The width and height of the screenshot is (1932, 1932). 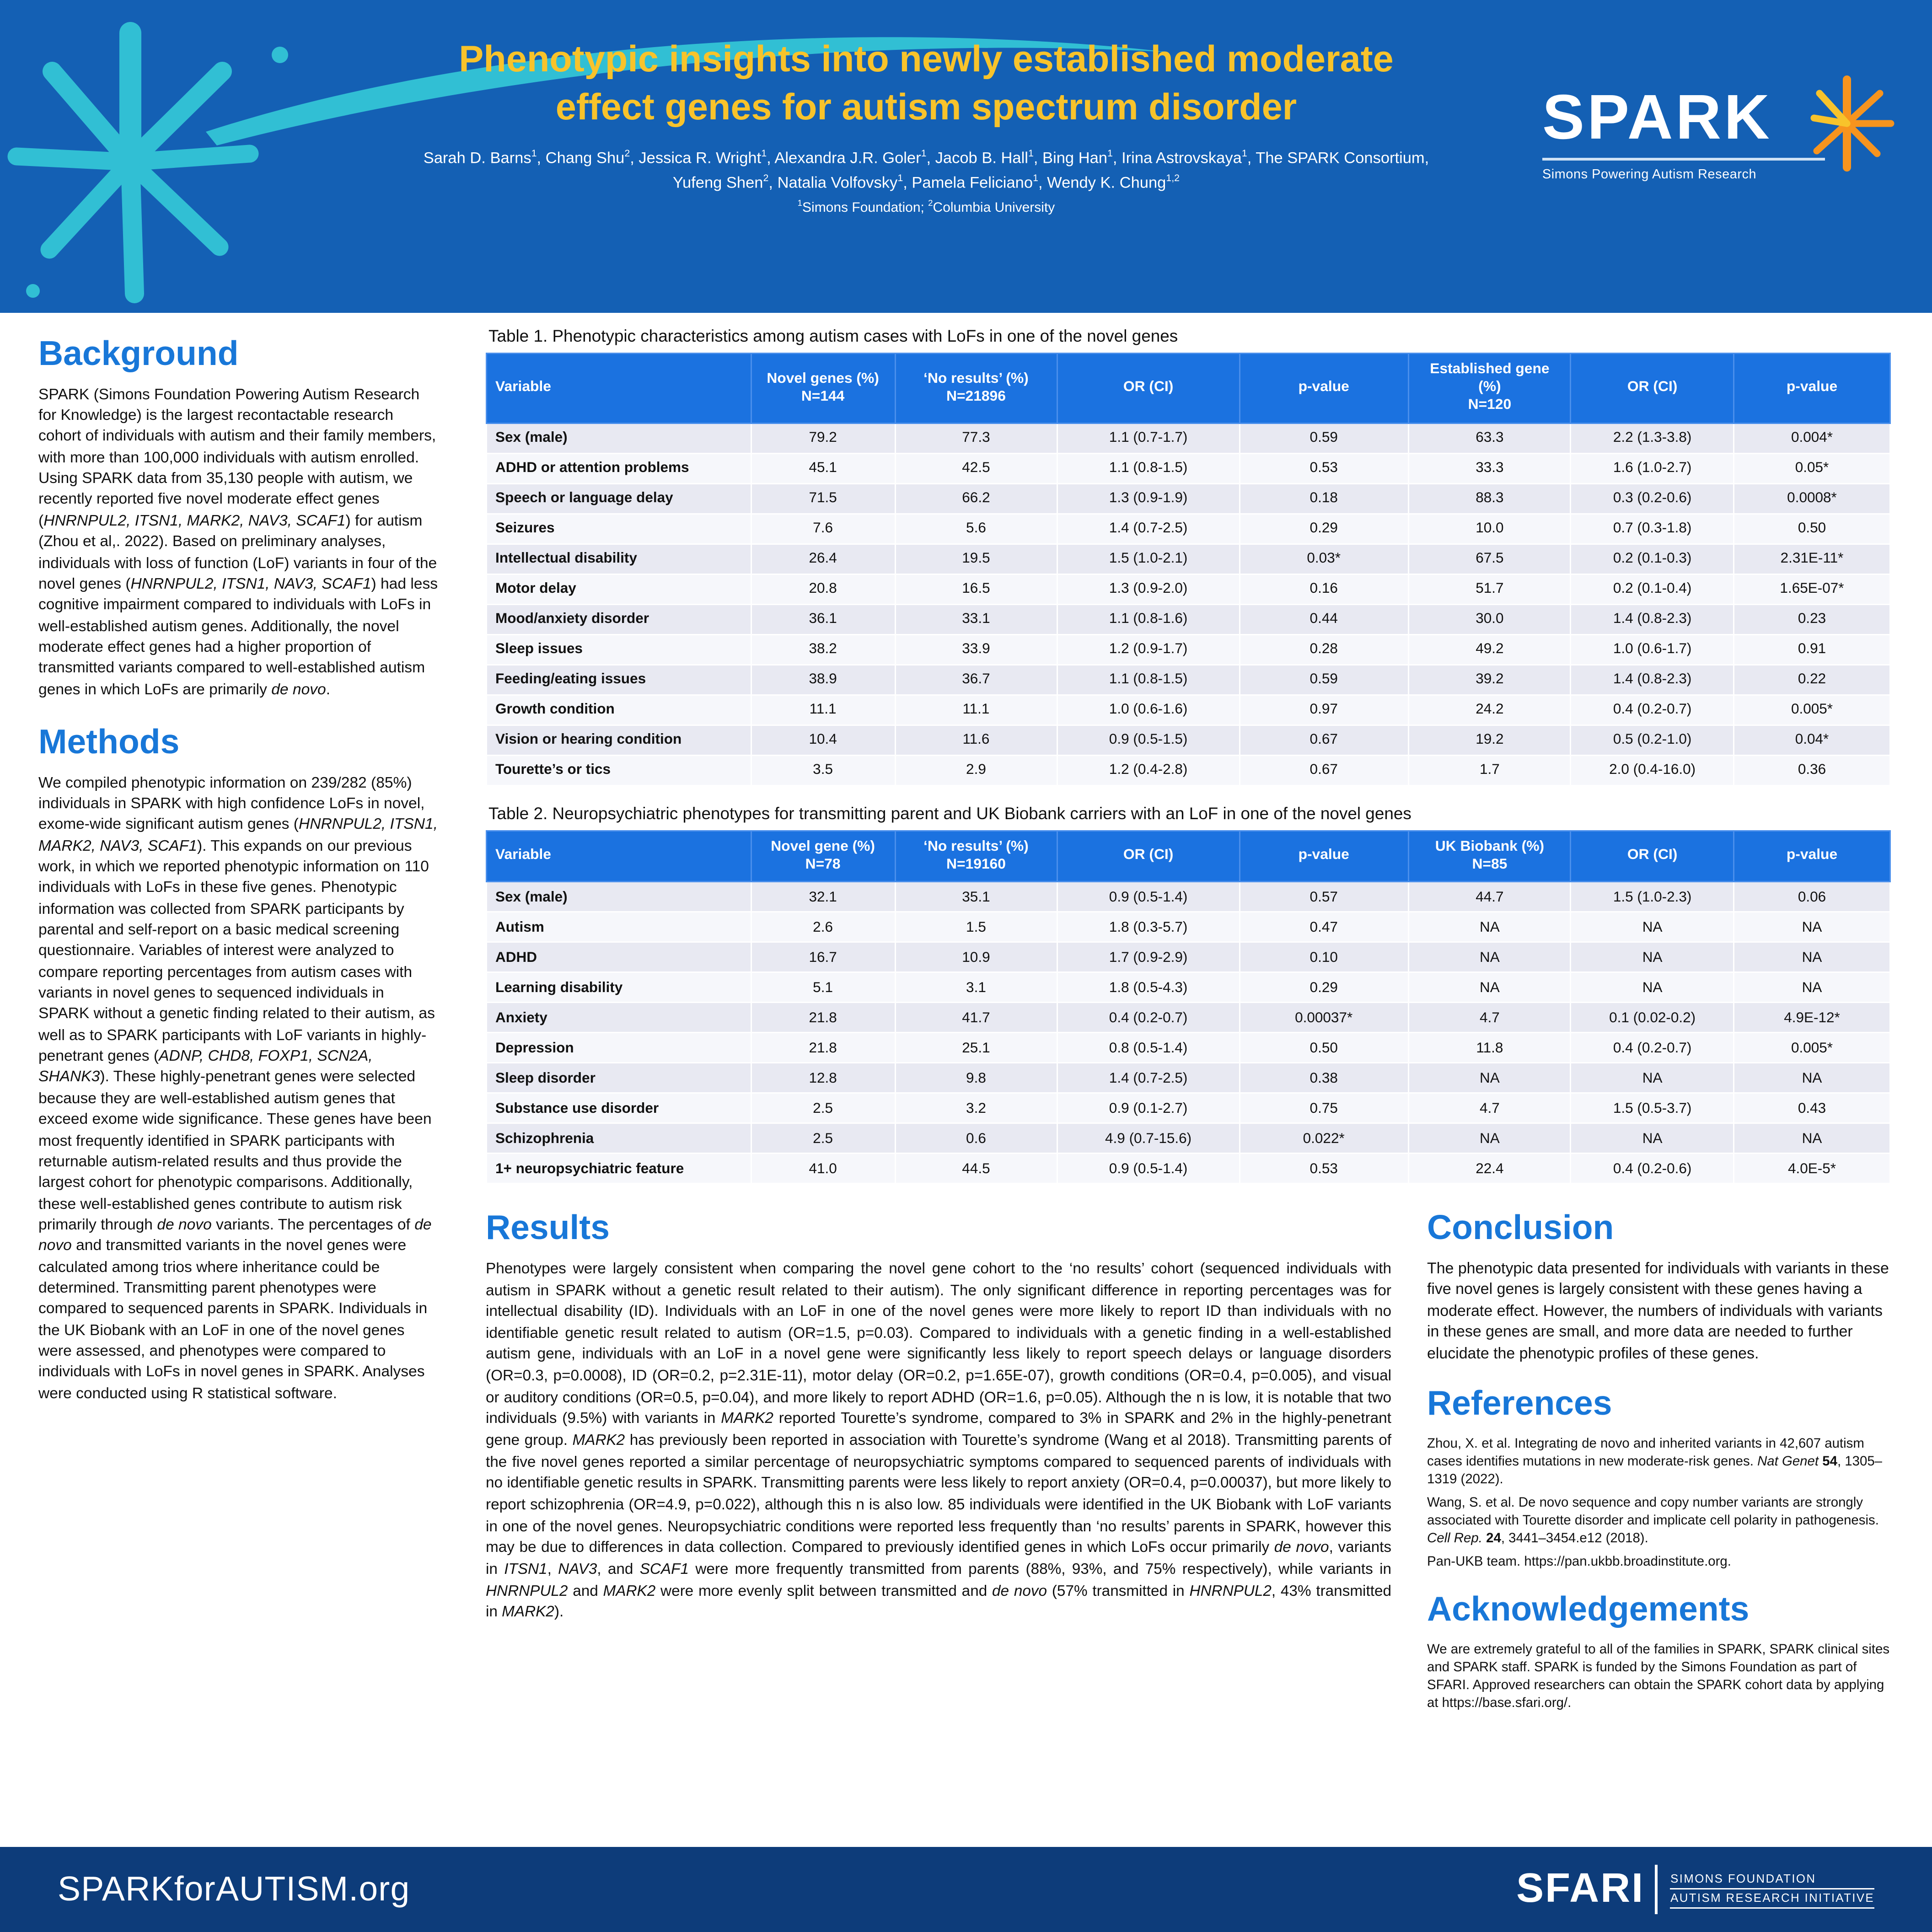 I want to click on variable-cell: Sex (male), so click(x=619, y=438).